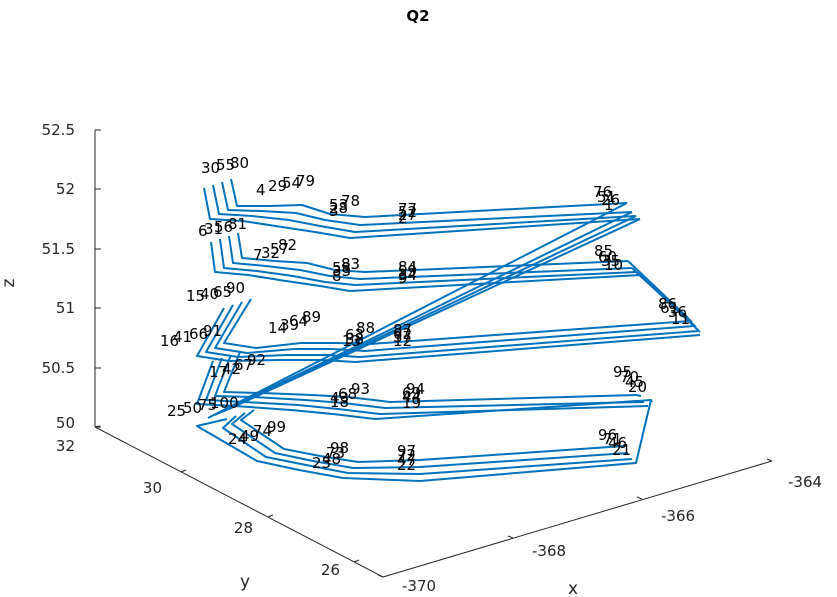  I want to click on point-label: 59, so click(407, 271).